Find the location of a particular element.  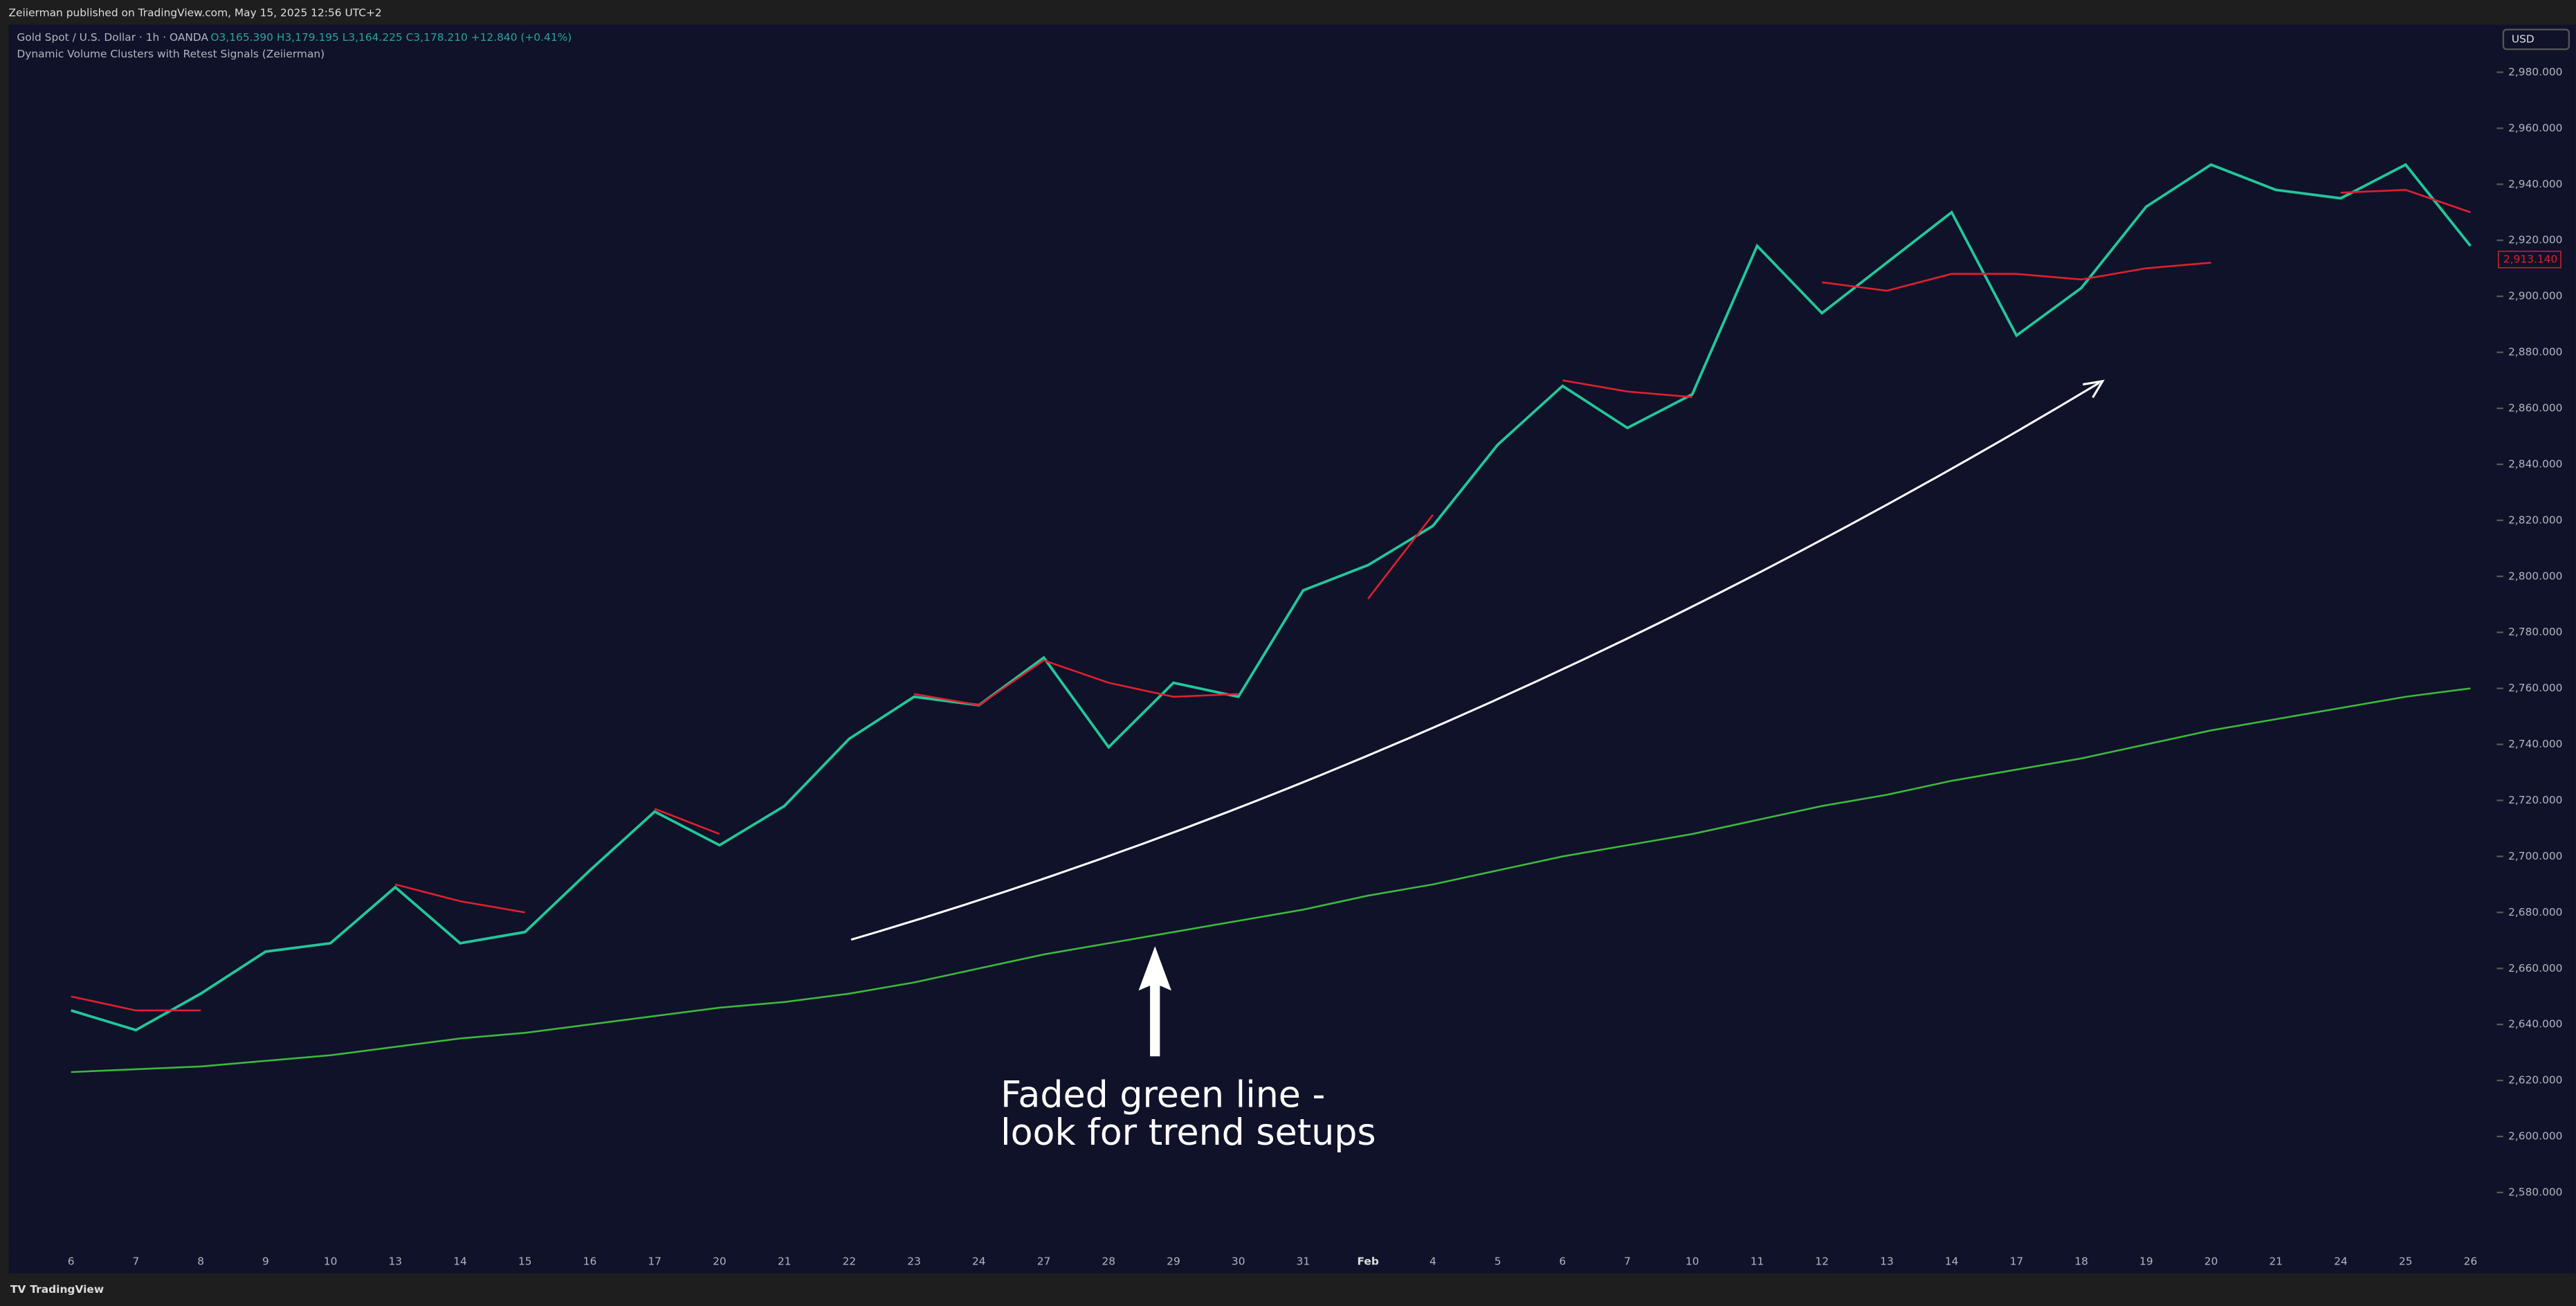

currency: USD is located at coordinates (2523, 39).